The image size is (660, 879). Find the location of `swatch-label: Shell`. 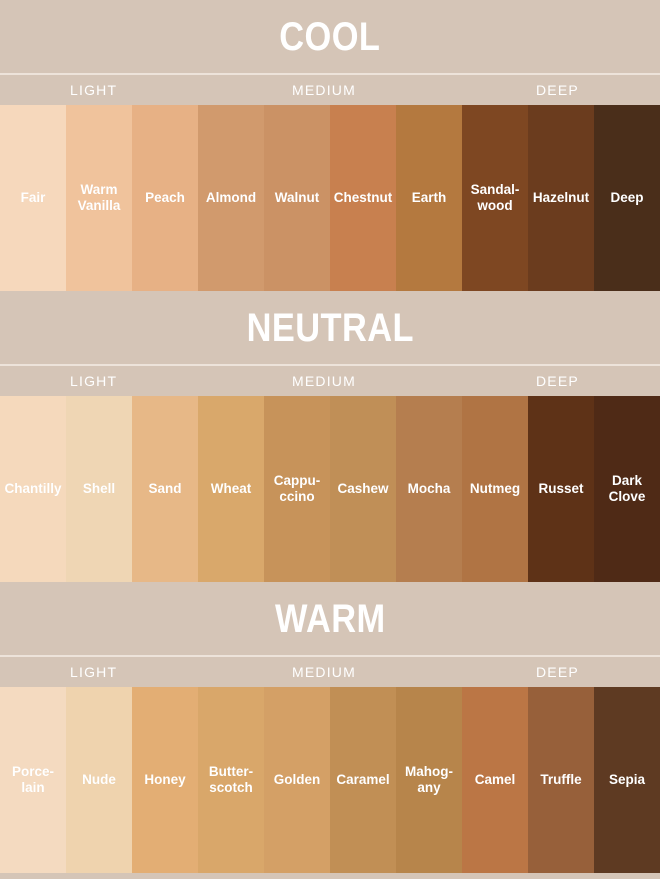

swatch-label: Shell is located at coordinates (99, 489).